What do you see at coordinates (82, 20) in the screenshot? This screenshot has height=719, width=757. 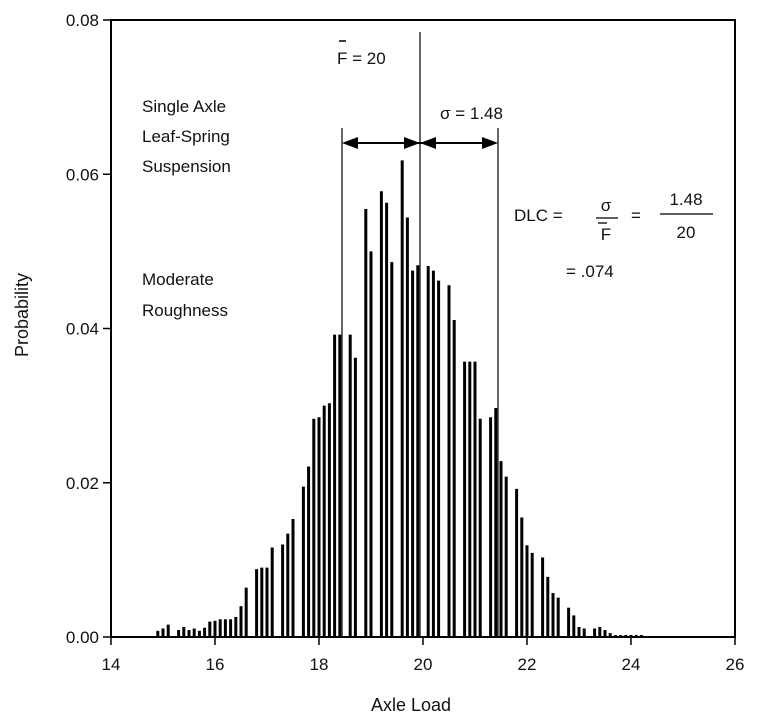 I see `y-tick-label: 0.08` at bounding box center [82, 20].